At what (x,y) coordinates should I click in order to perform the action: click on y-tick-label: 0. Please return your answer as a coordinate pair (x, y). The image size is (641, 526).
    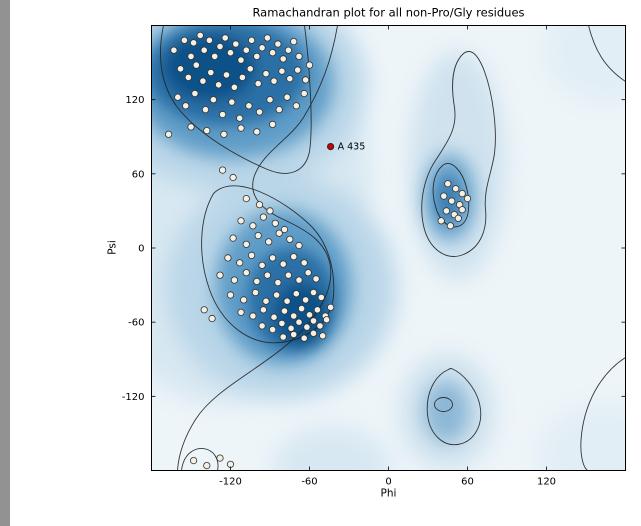
    Looking at the image, I should click on (141, 249).